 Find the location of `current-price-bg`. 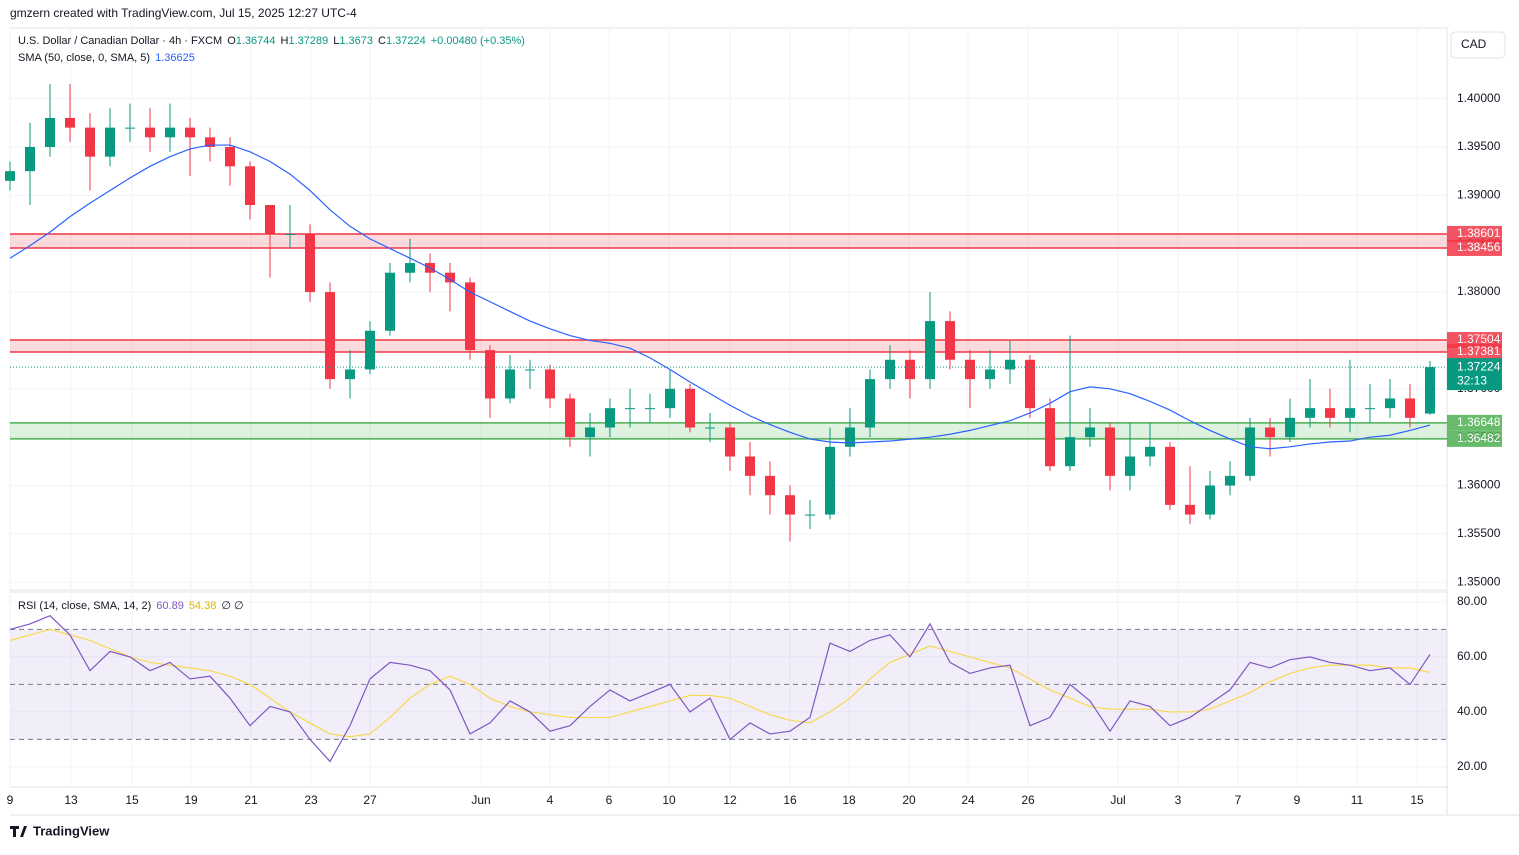

current-price-bg is located at coordinates (1474, 374).